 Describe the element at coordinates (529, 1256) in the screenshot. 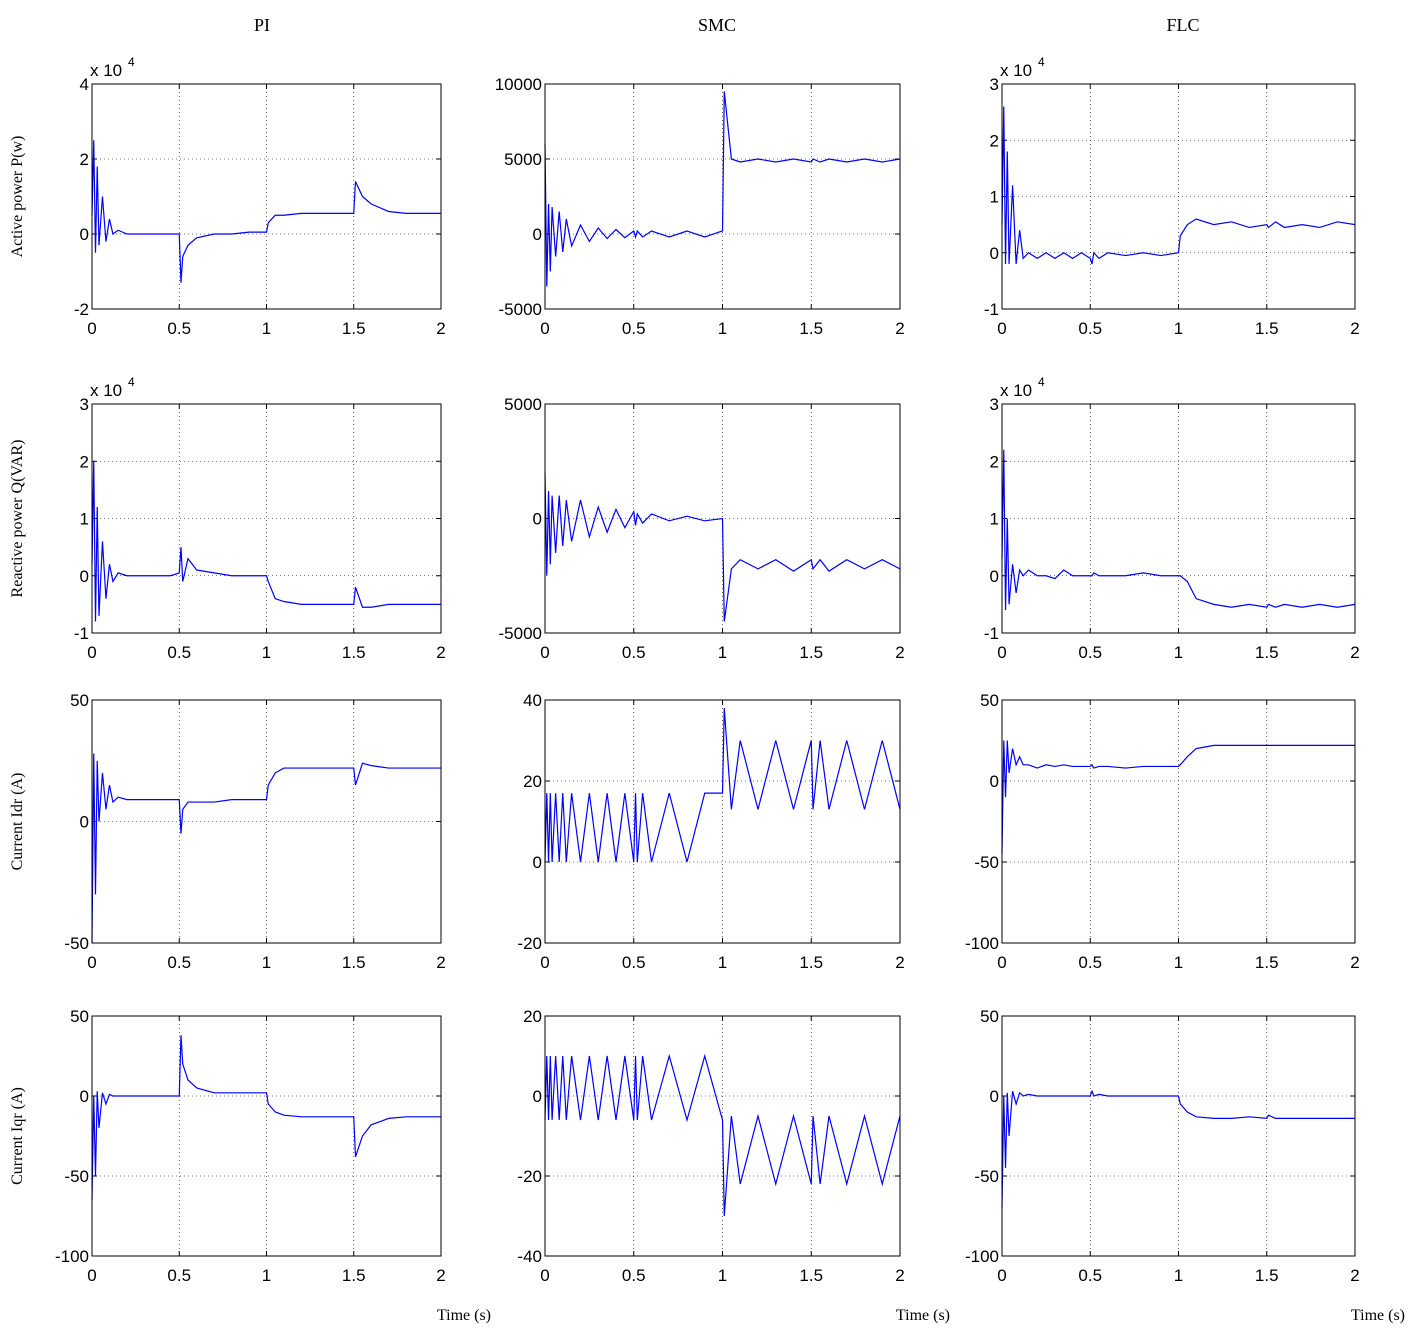

I see `y-tick-label: -40` at that location.